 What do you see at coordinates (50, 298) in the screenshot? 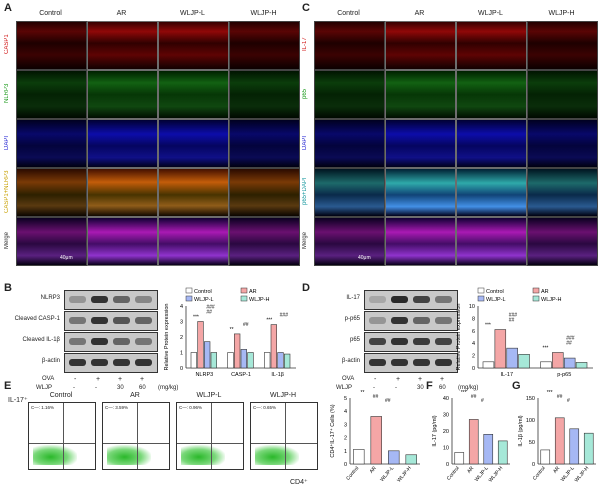
I see `blot-label: NLRP3` at bounding box center [50, 298].